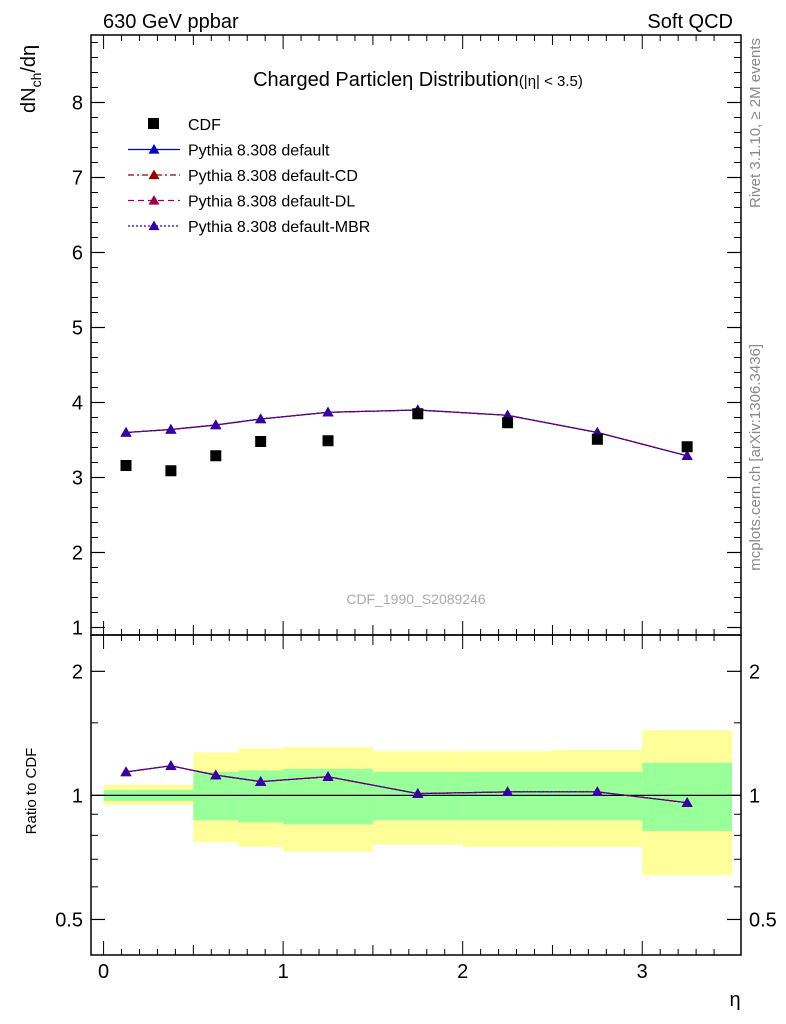  Describe the element at coordinates (77, 479) in the screenshot. I see `y-tick-label: 3` at that location.